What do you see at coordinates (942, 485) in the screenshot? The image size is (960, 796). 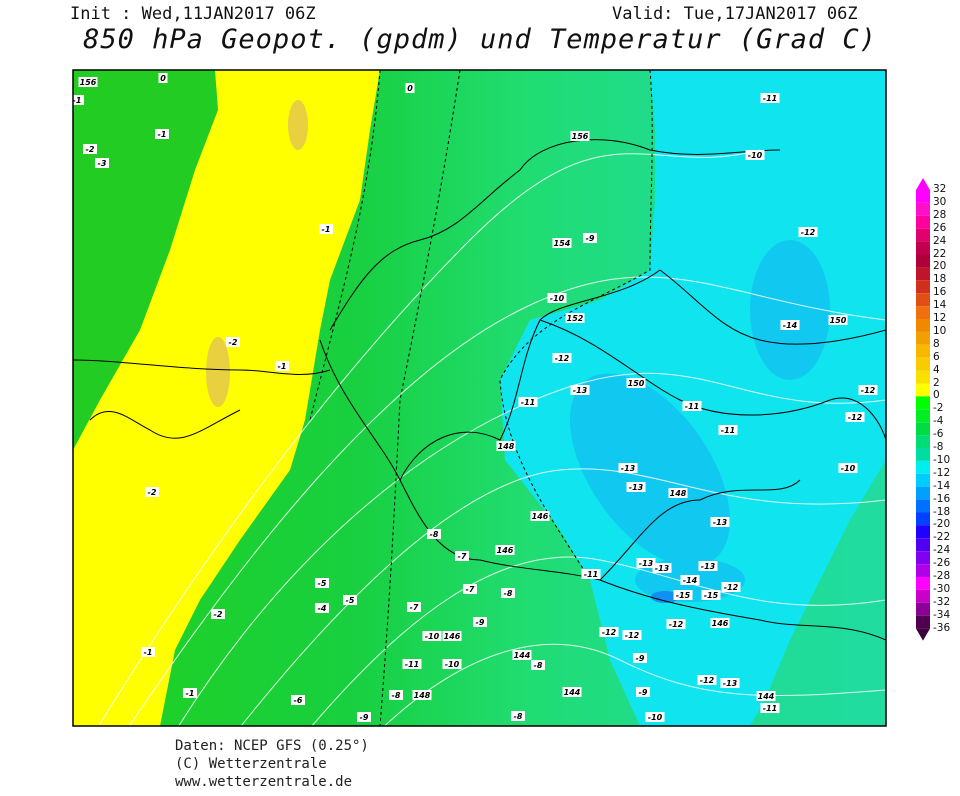 I see `legend-label: -14` at bounding box center [942, 485].